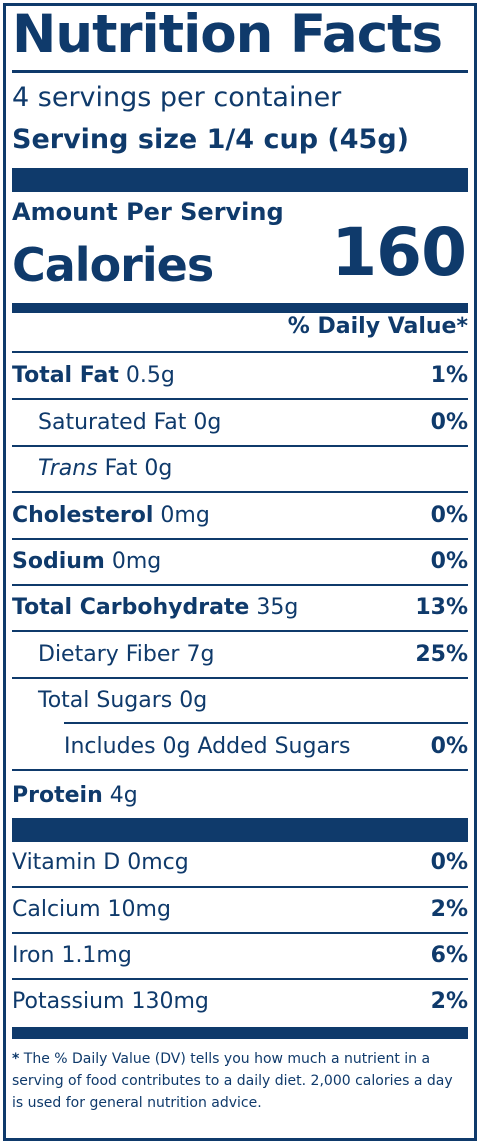  What do you see at coordinates (146, 375) in the screenshot?
I see `nutrient-amount: 0.5g` at bounding box center [146, 375].